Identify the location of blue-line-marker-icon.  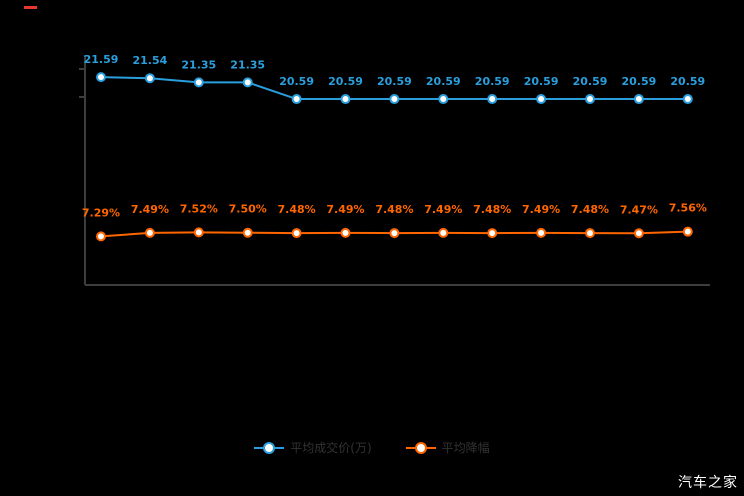
(269, 448).